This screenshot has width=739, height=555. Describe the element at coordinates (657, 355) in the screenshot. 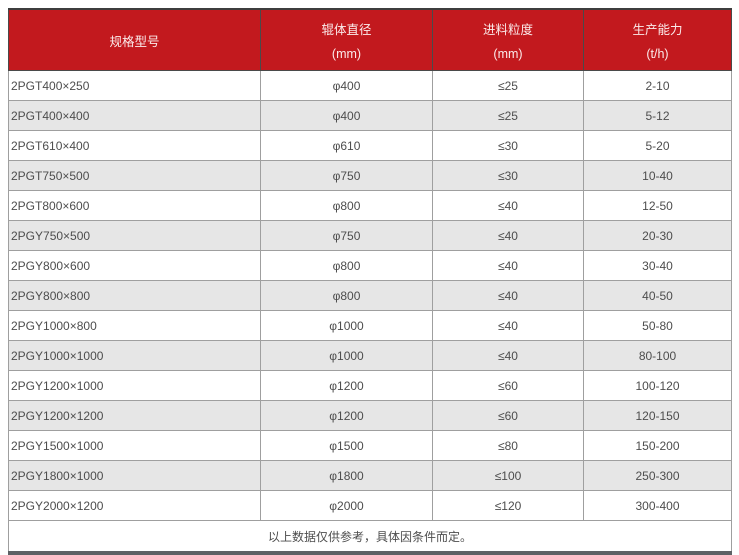

I see `cell-capacity: 80-100` at that location.